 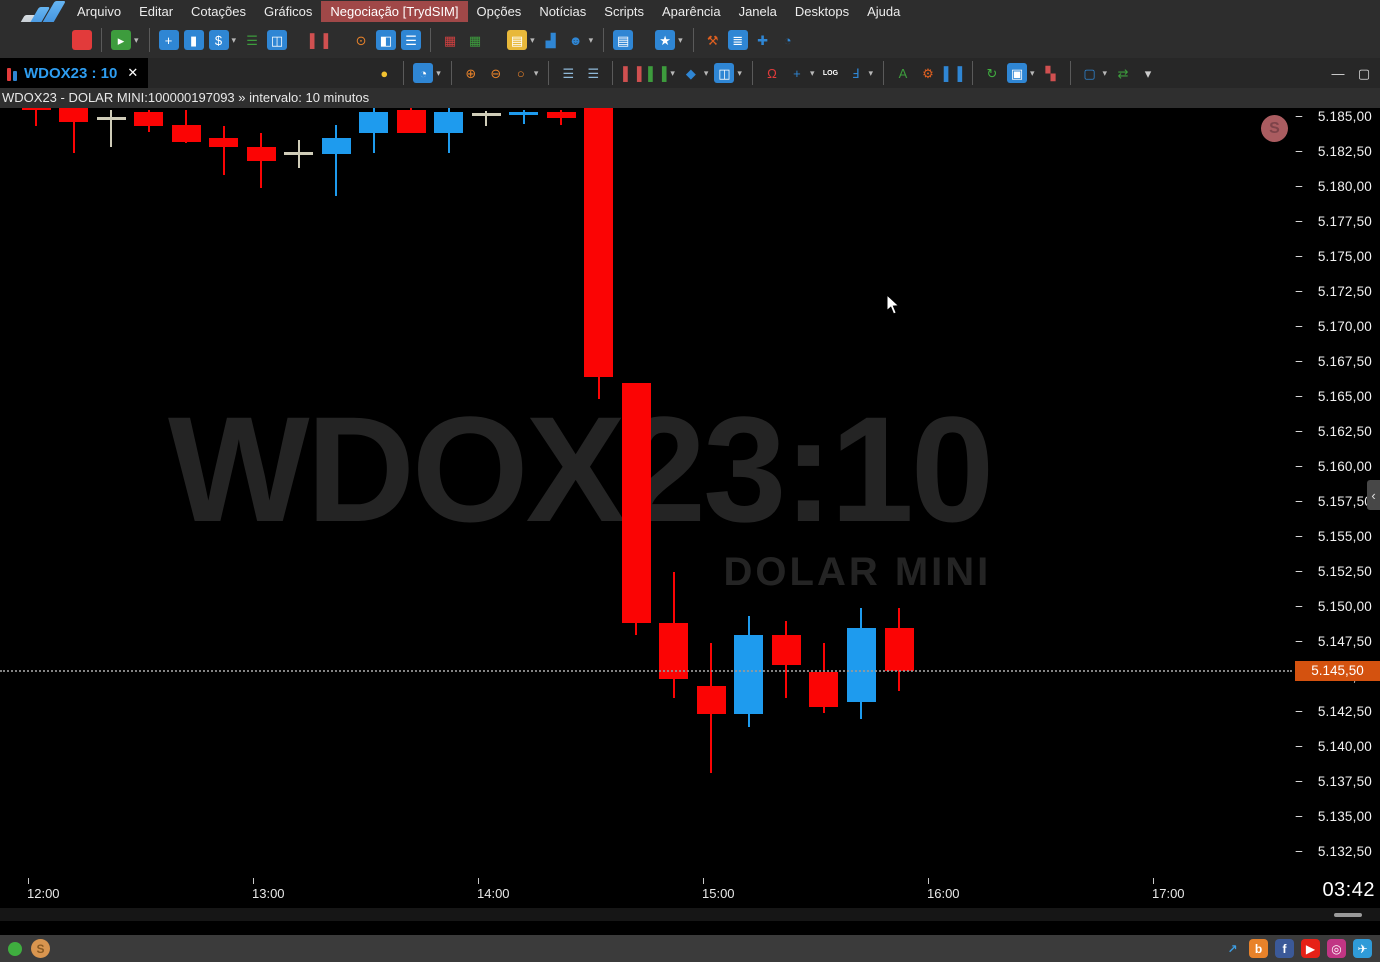 What do you see at coordinates (1017, 73) in the screenshot?
I see `export-image-icon: ▣` at bounding box center [1017, 73].